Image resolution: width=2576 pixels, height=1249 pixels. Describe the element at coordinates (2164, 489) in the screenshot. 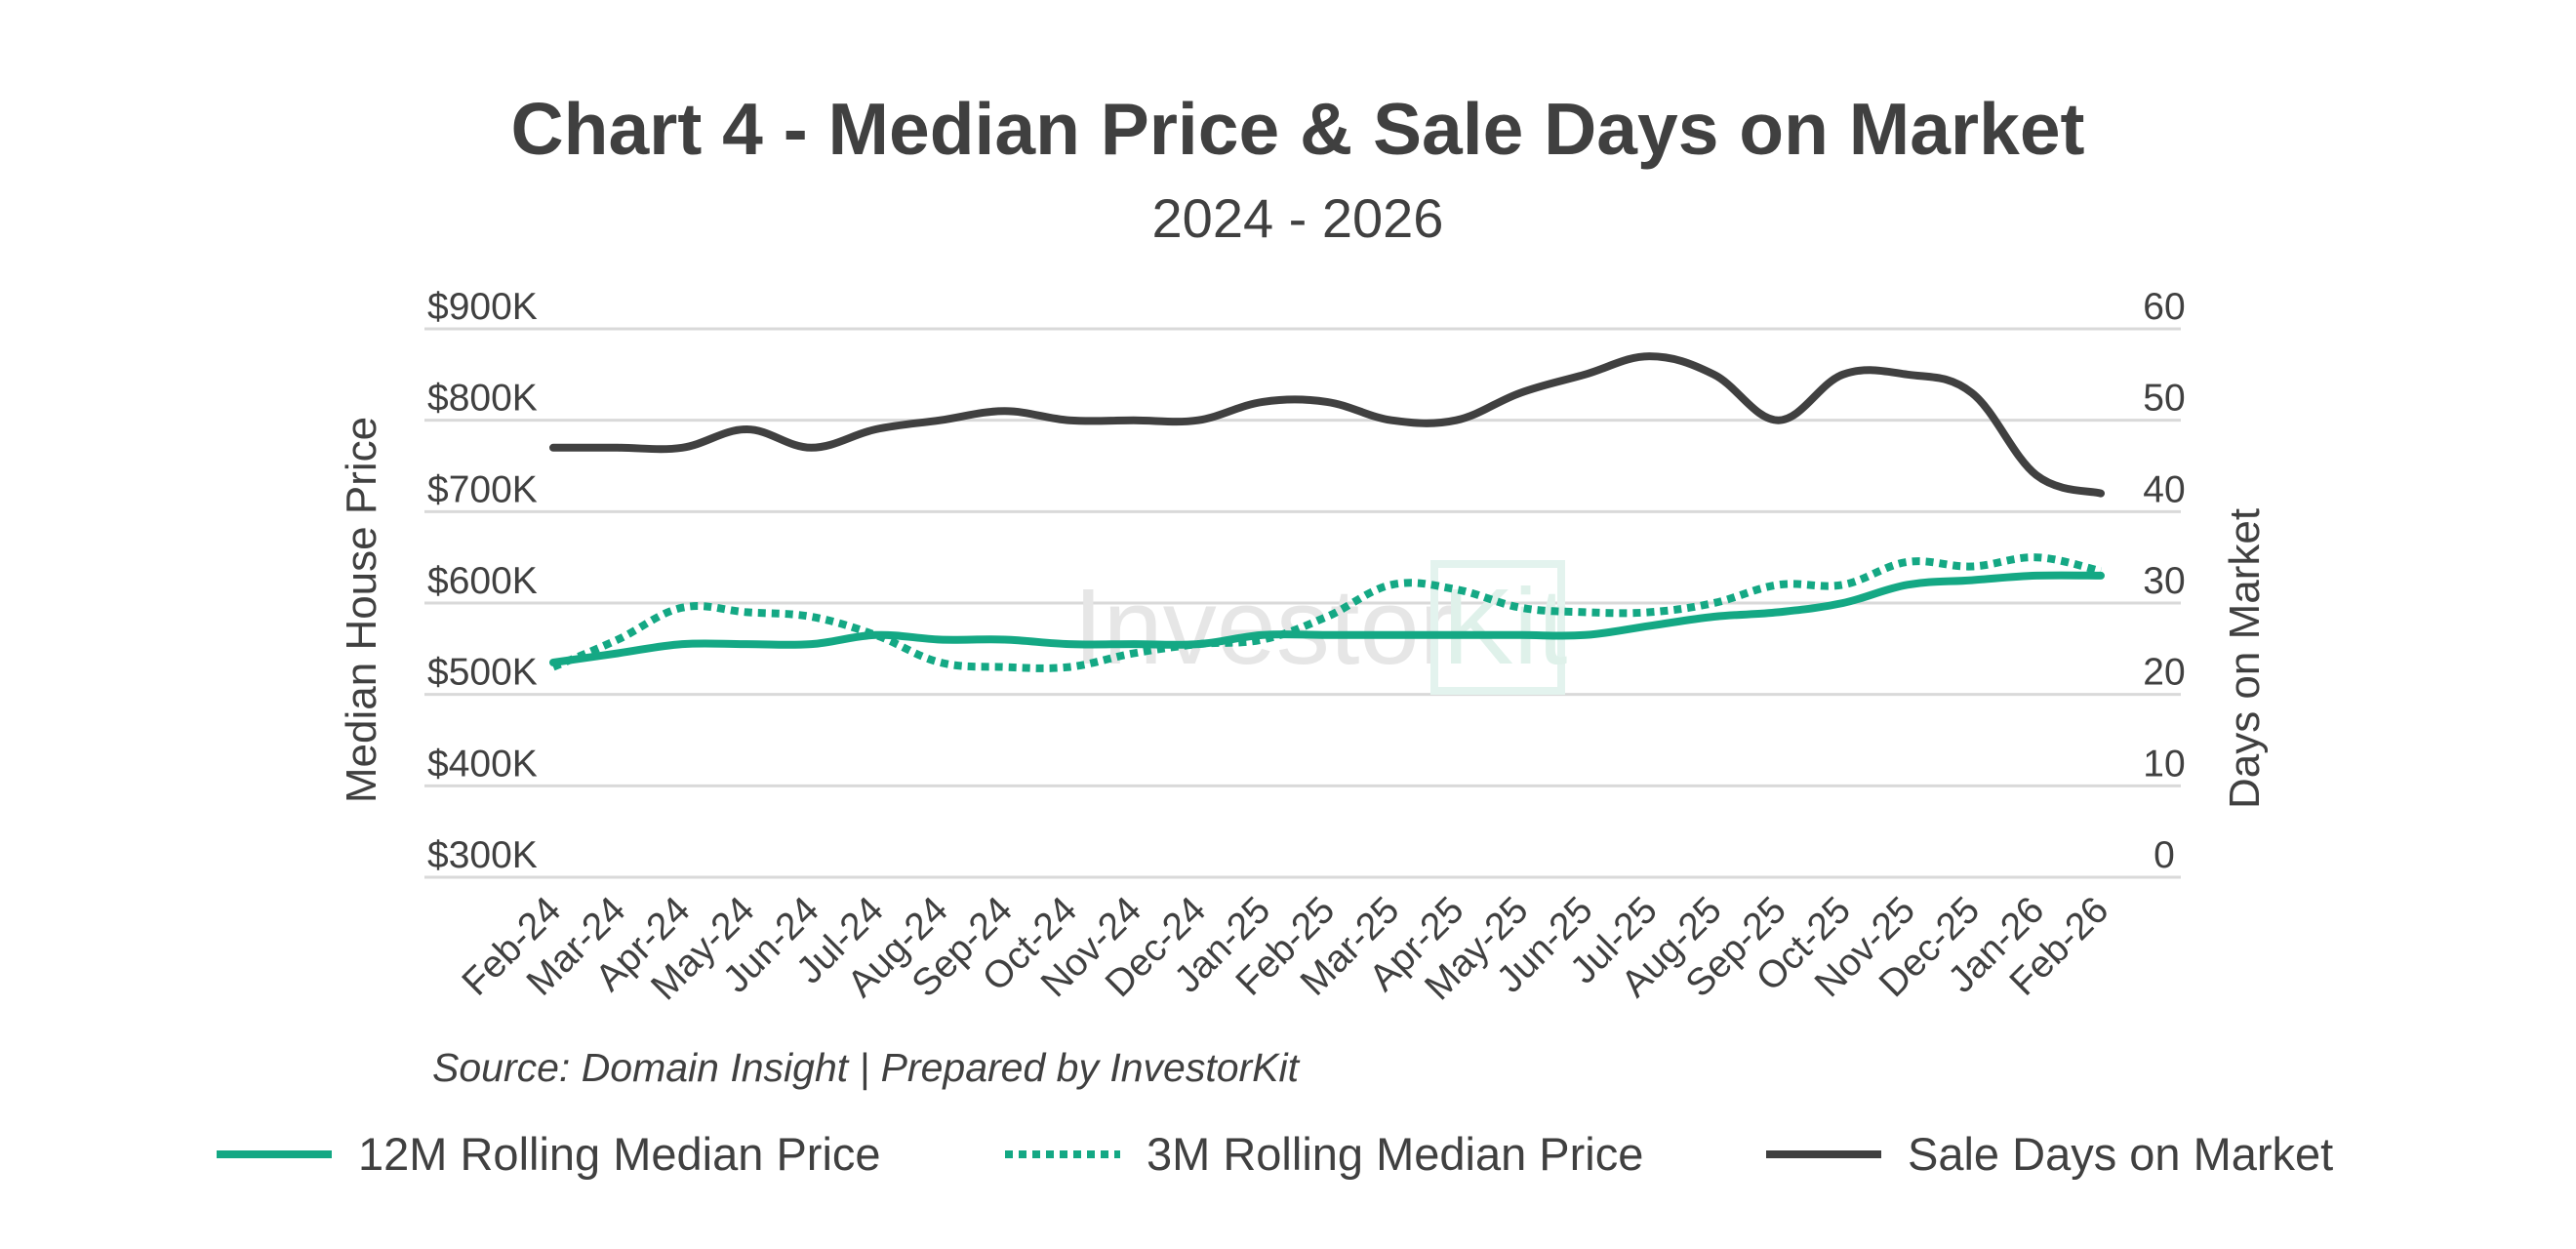

I see `right-tick-label: 40` at that location.